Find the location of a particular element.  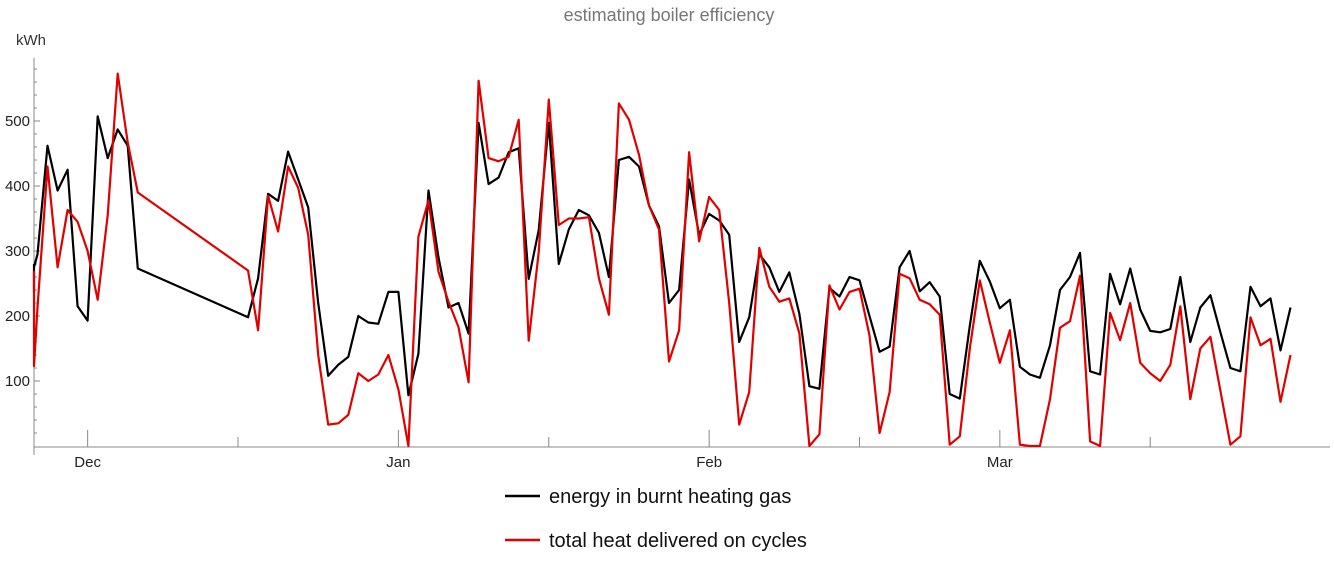

chart-title: estimating boiler efficiency is located at coordinates (669, 15).